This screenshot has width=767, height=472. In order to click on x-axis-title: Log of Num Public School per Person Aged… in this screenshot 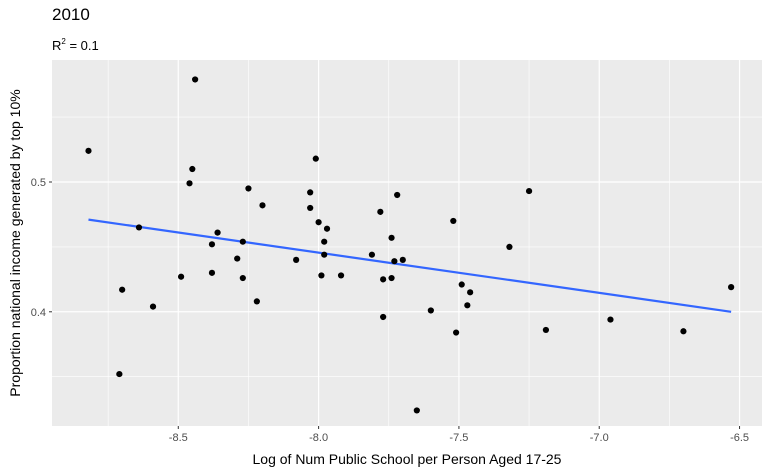, I will do `click(407, 459)`.